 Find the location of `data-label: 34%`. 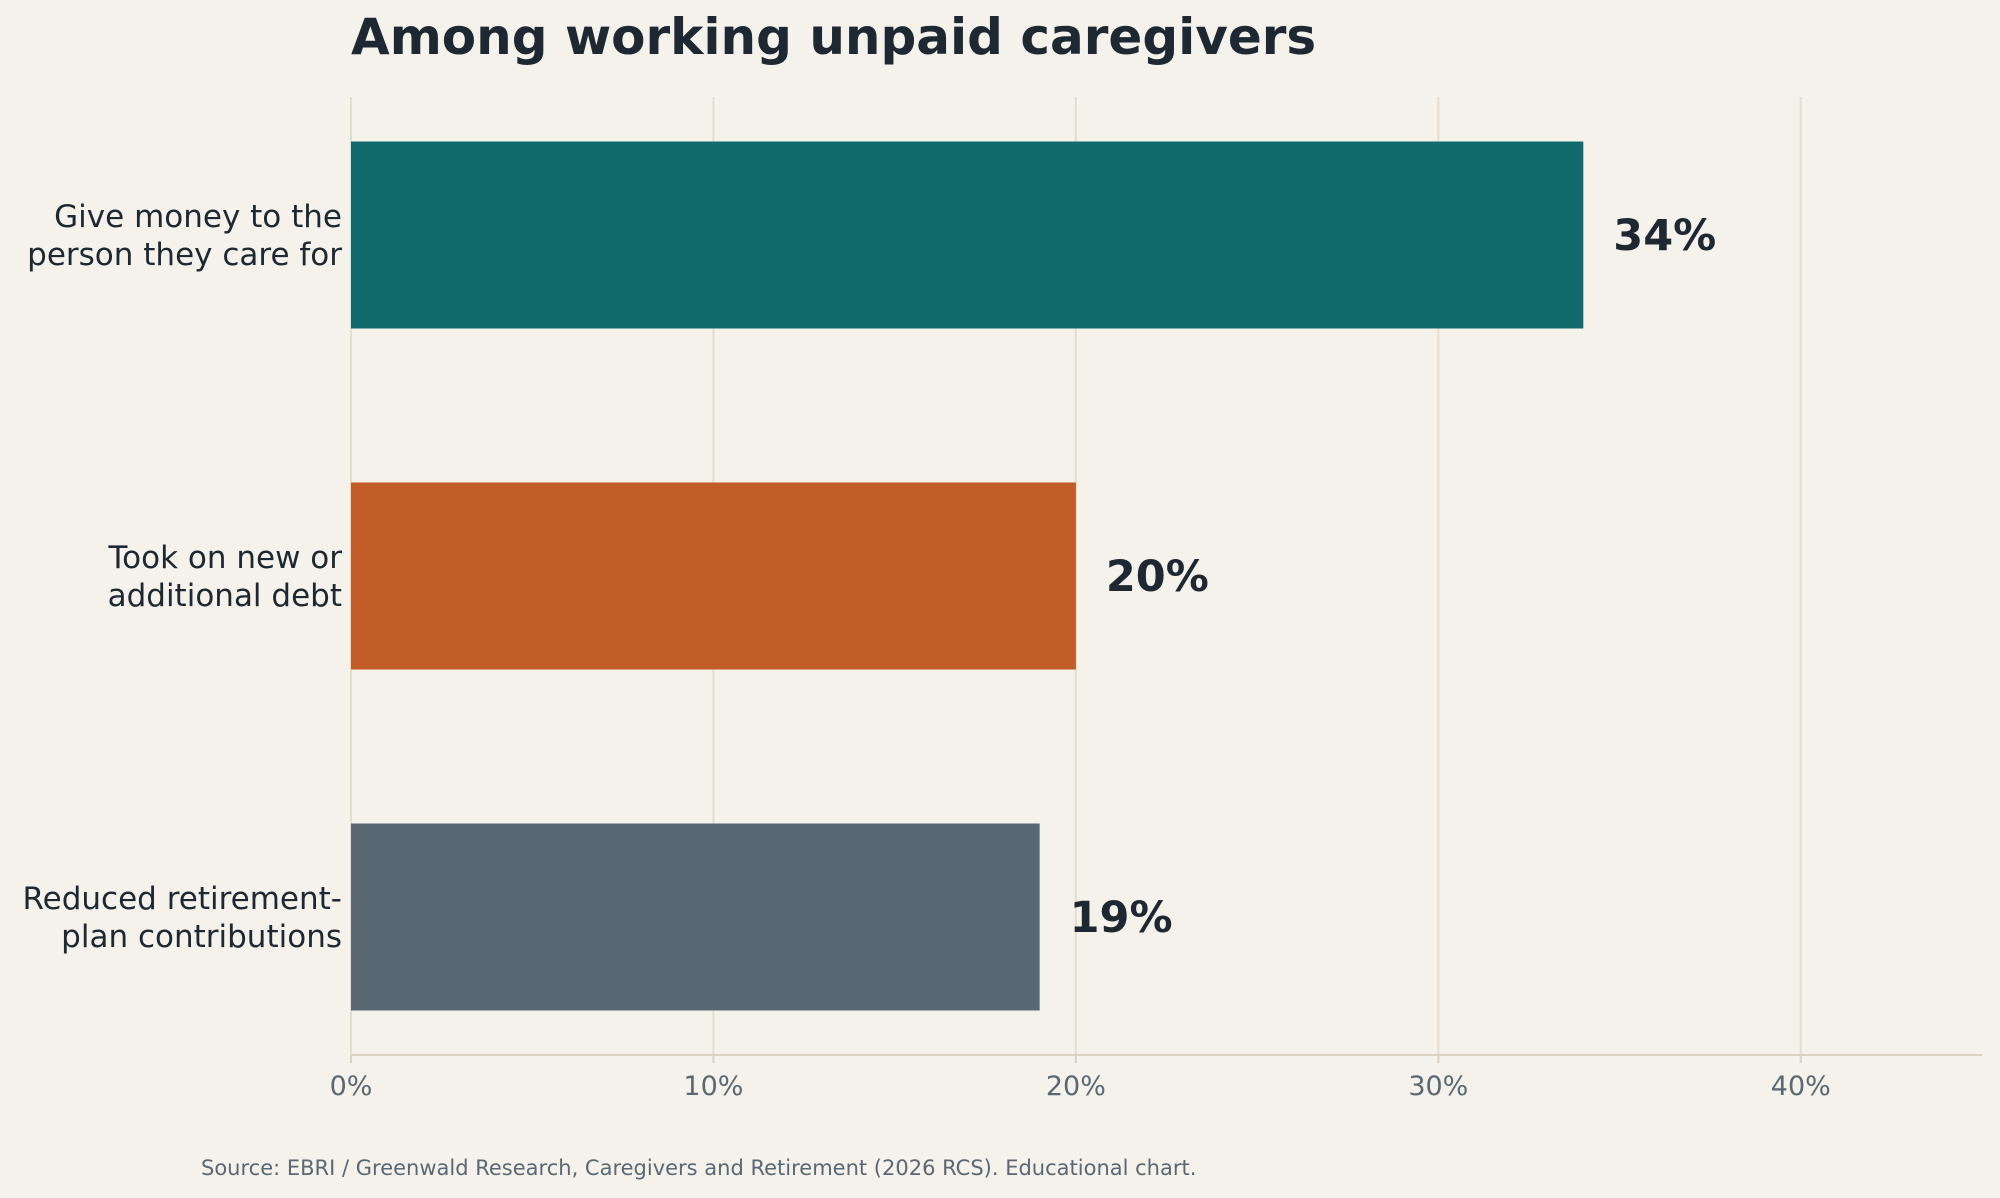

data-label: 34% is located at coordinates (1664, 236).